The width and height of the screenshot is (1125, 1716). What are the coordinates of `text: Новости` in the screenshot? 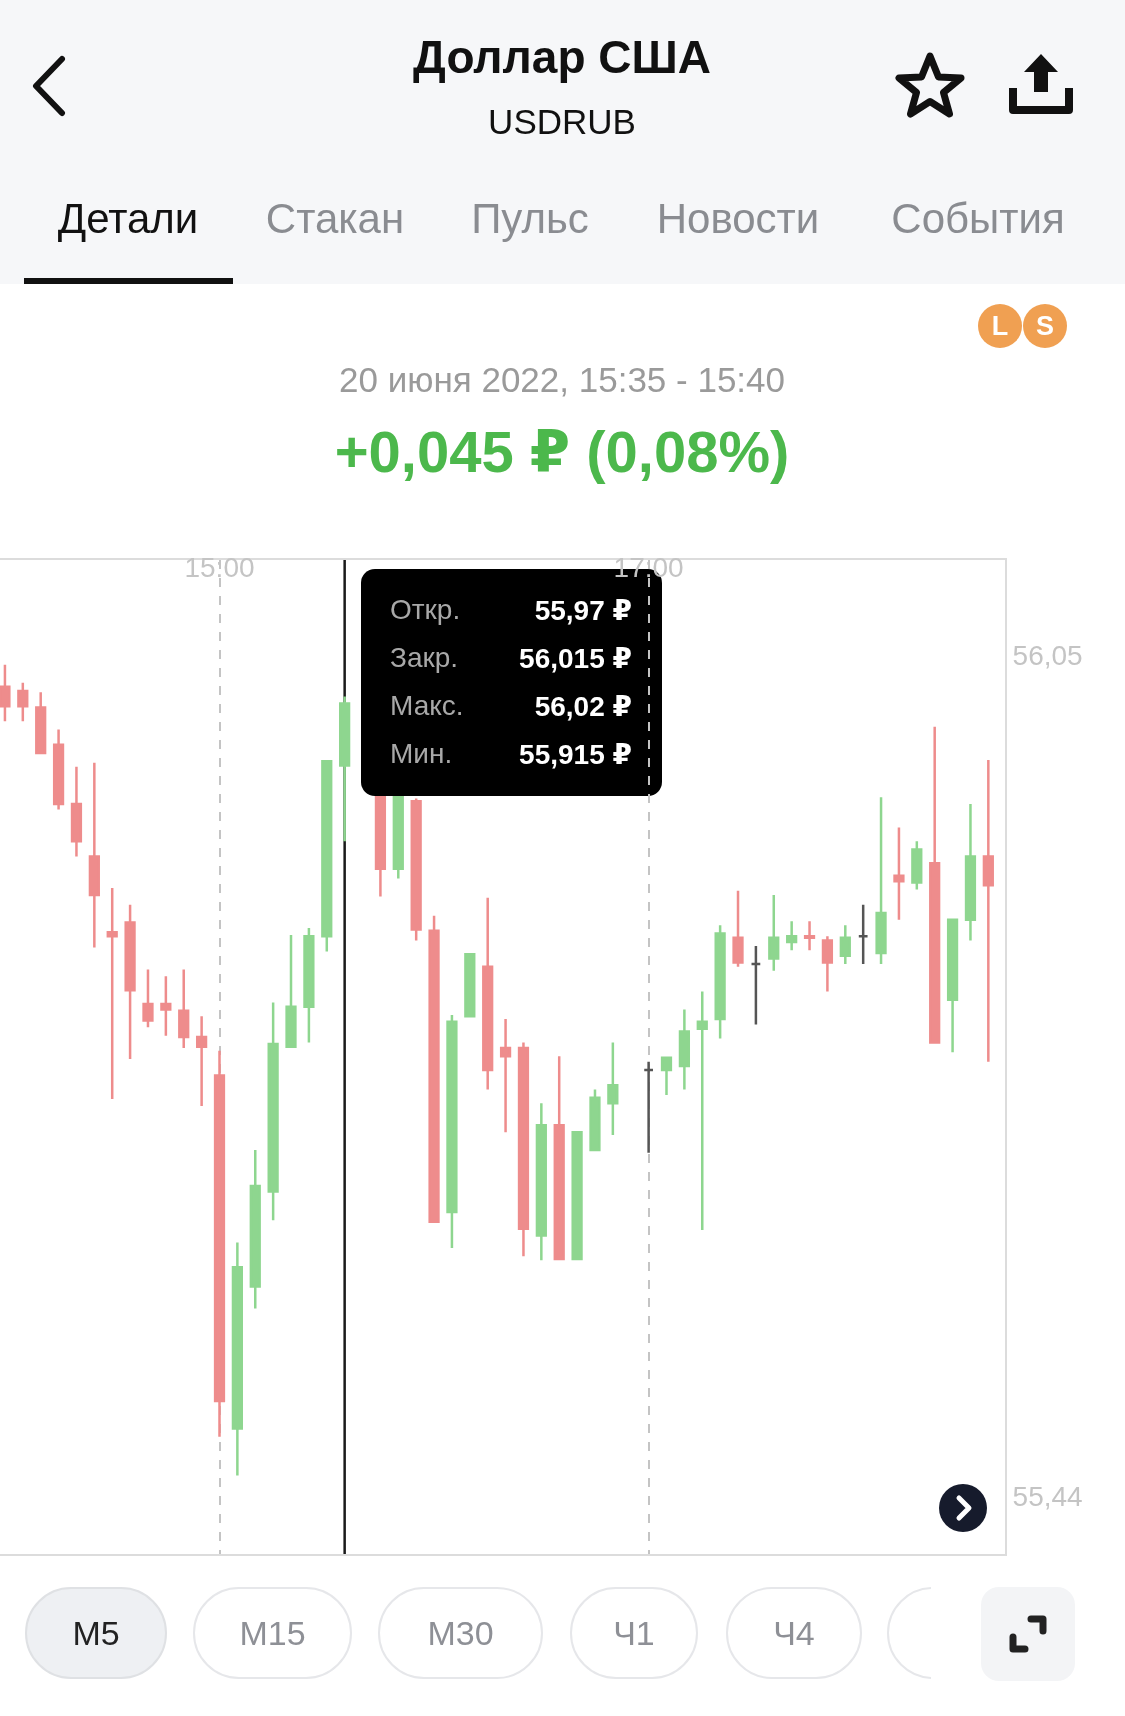 It's located at (738, 219).